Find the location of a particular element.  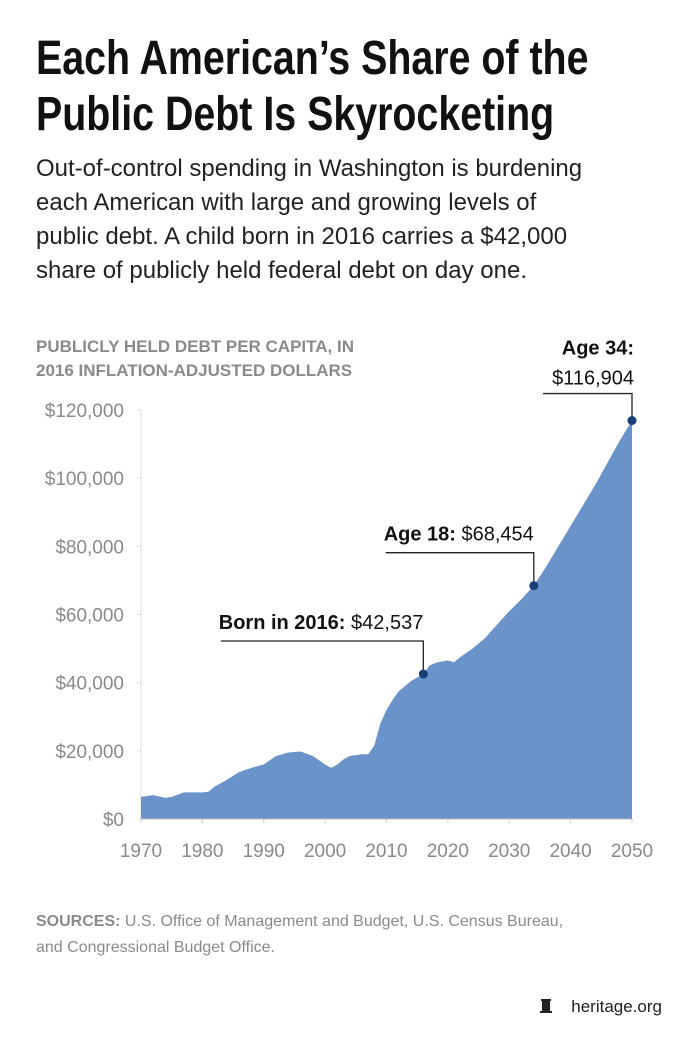

title-line: Each American’s Share of the is located at coordinates (312, 58).